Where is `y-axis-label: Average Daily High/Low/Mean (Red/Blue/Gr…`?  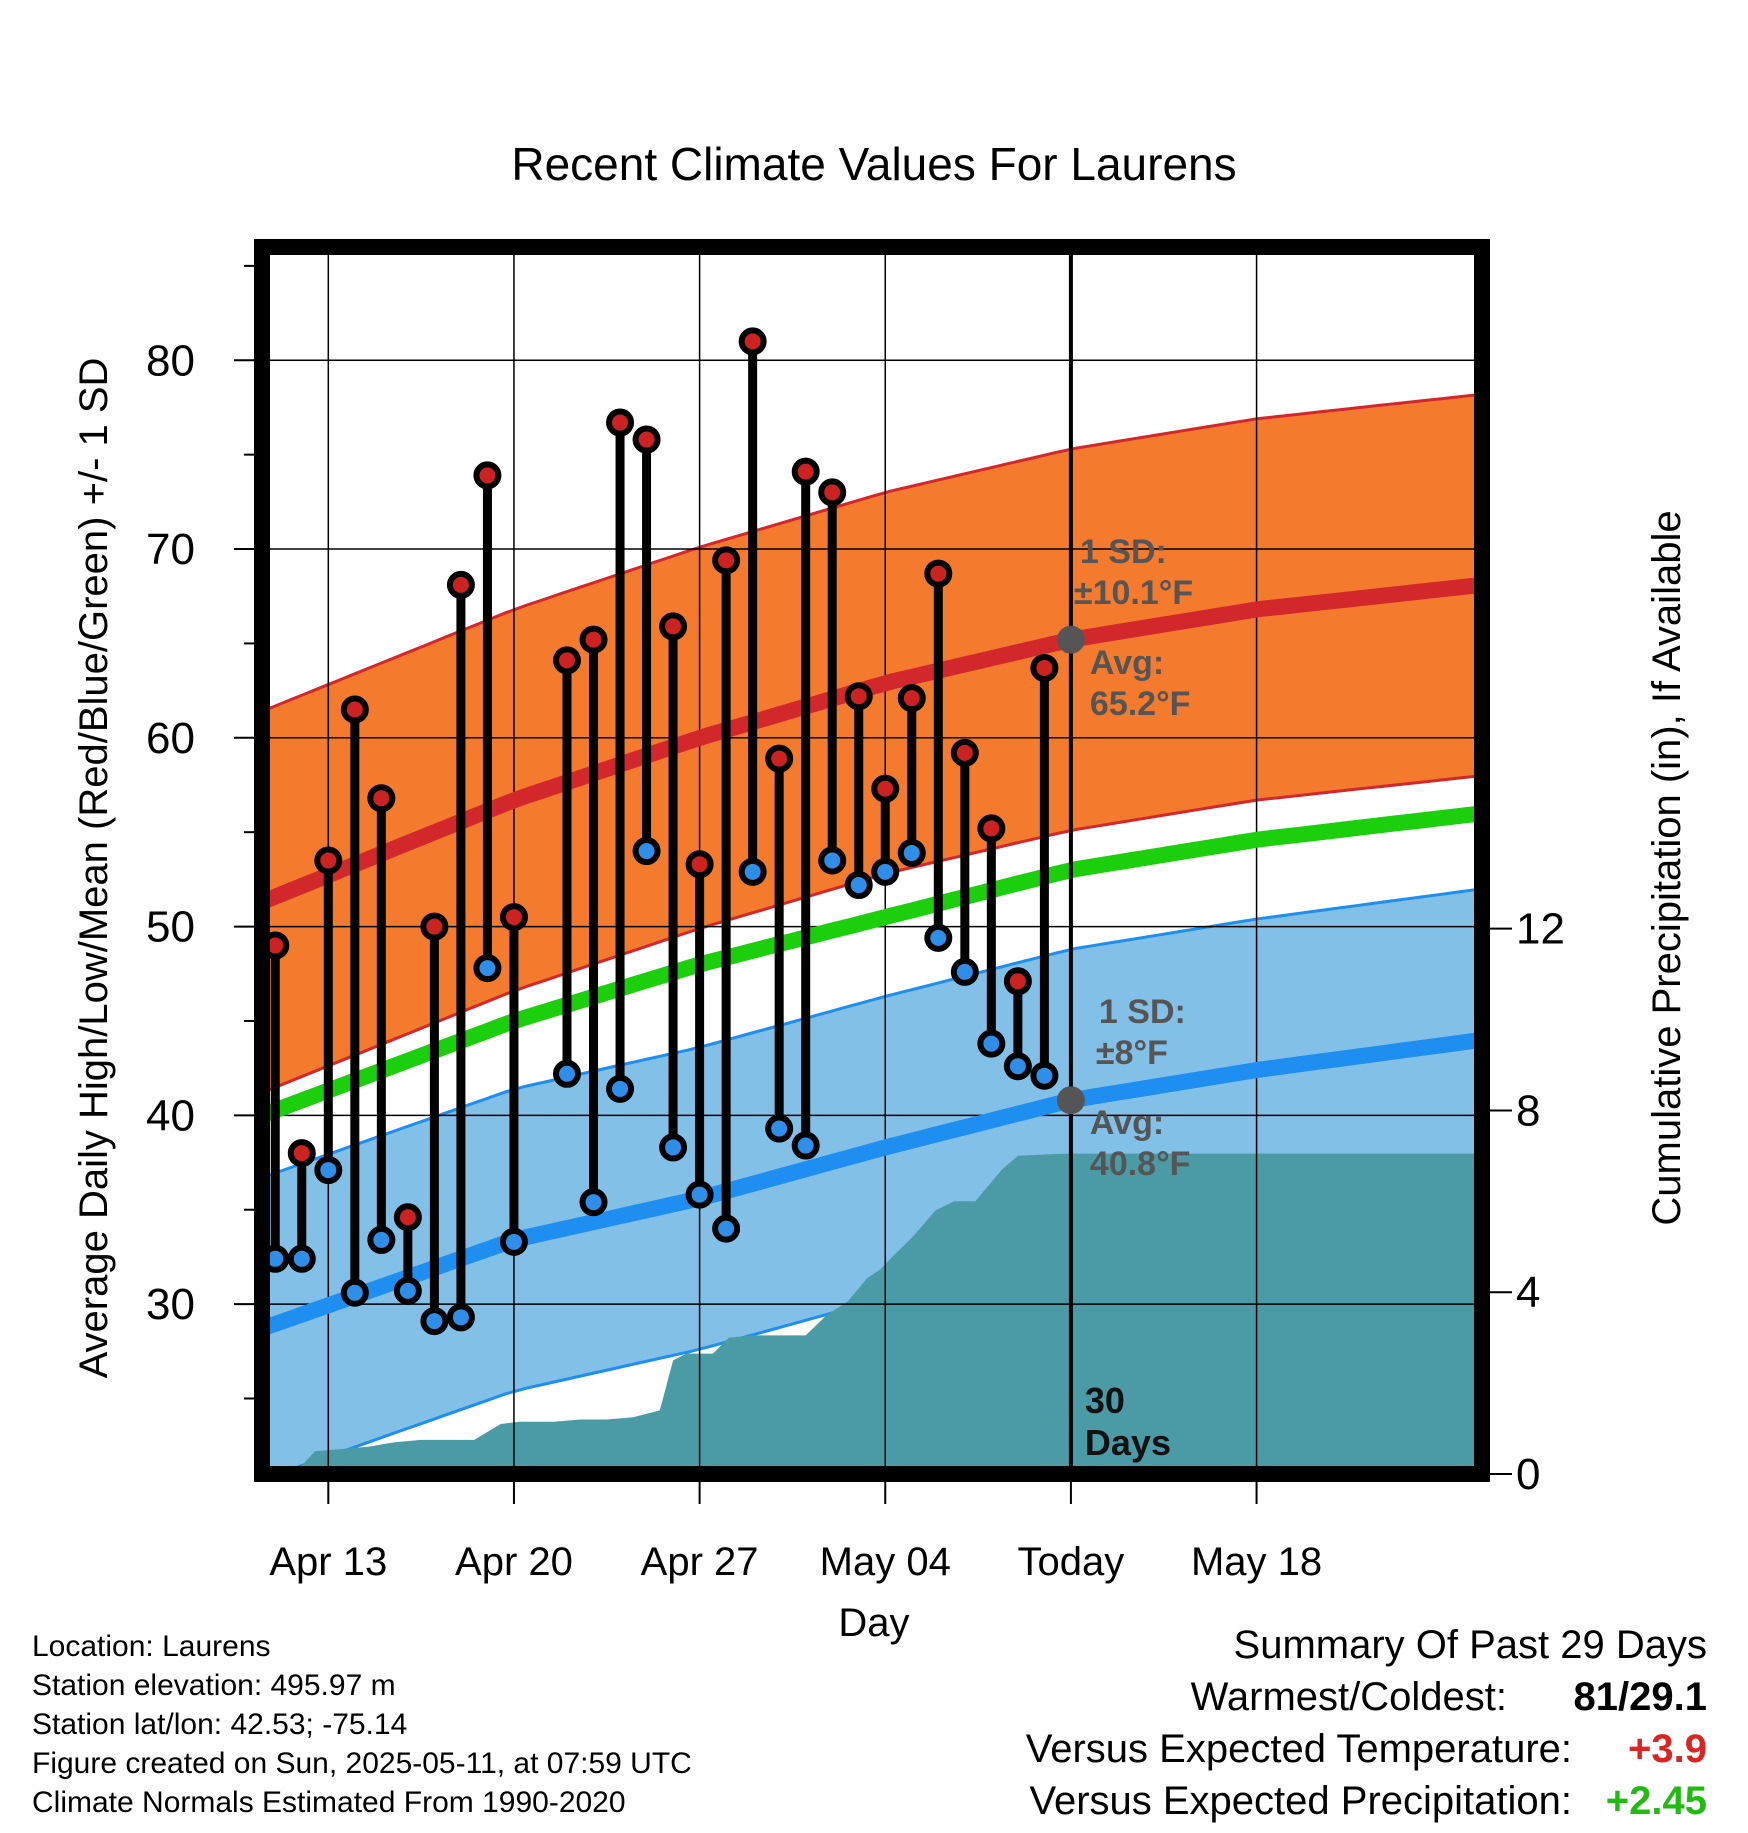 y-axis-label: Average Daily High/Low/Mean (Red/Blue/Gr… is located at coordinates (94, 868).